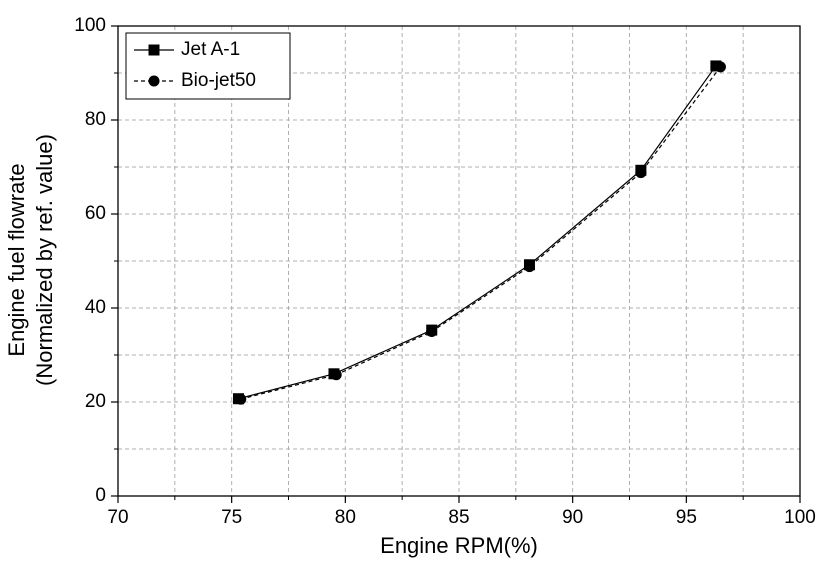 The height and width of the screenshot is (569, 832). I want to click on x-tick-label: 80, so click(345, 517).